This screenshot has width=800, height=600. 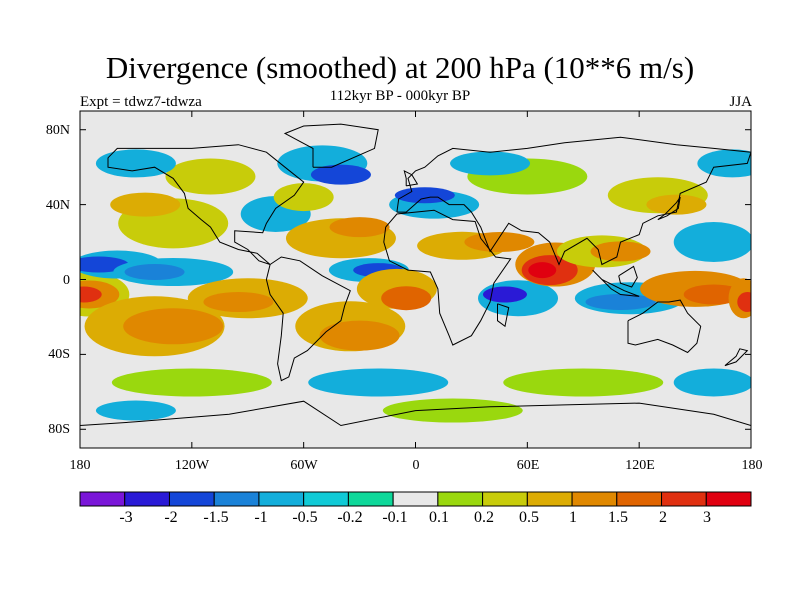 I want to click on lon-label-60e: 60E, so click(x=528, y=465).